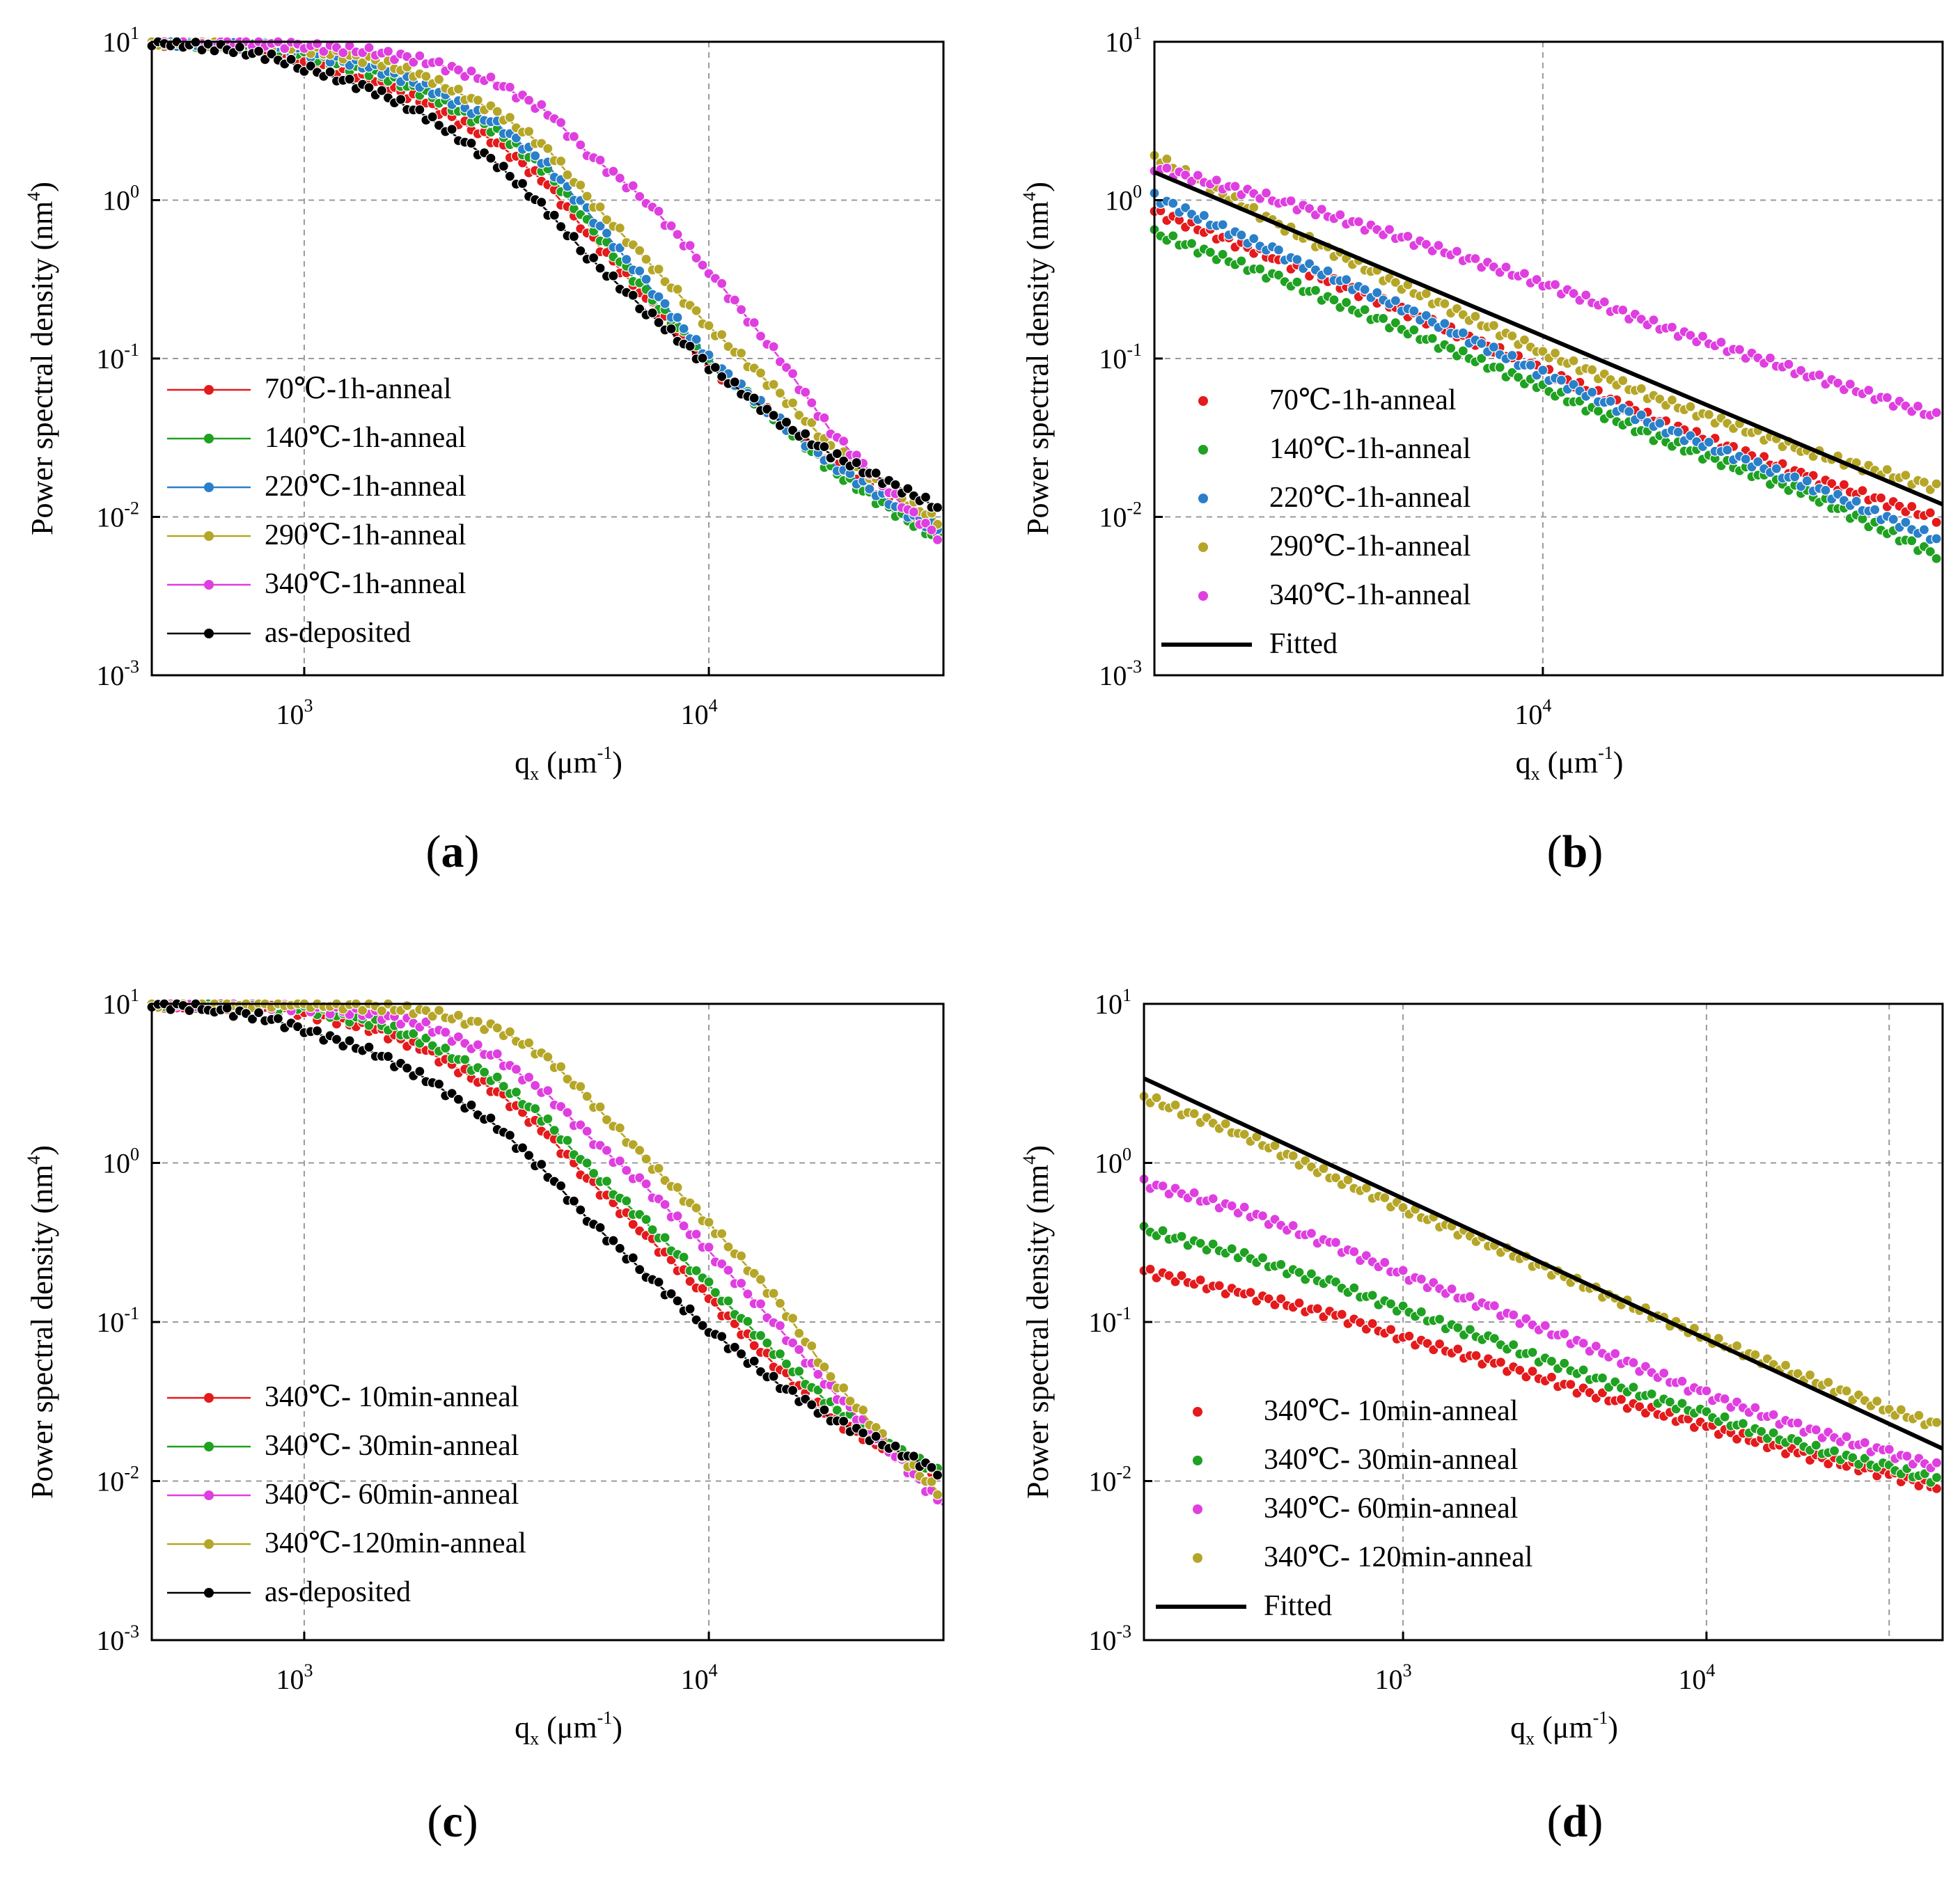  Describe the element at coordinates (41, 1322) in the screenshot. I see `y-axis-title: Power spectral density (nm4)` at that location.